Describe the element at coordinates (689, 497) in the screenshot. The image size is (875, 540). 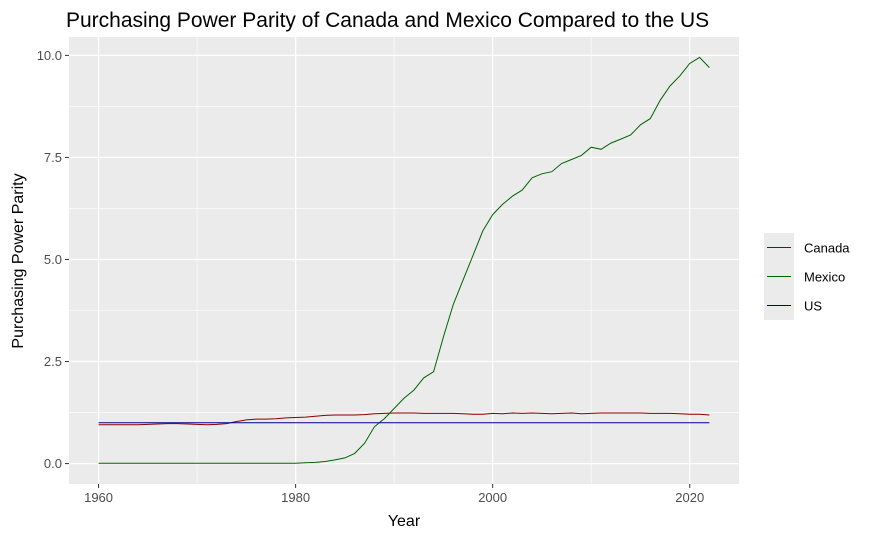
I see `x-tick-label: 2020` at that location.